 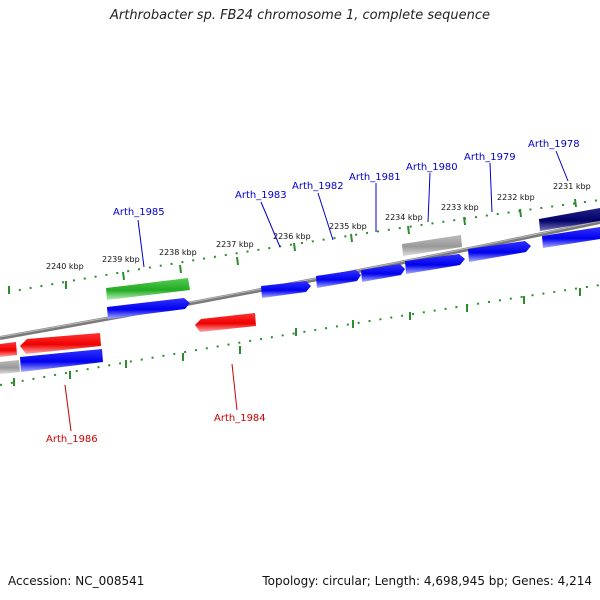 I want to click on tick-label-2238: 2238 kbp, so click(x=178, y=252).